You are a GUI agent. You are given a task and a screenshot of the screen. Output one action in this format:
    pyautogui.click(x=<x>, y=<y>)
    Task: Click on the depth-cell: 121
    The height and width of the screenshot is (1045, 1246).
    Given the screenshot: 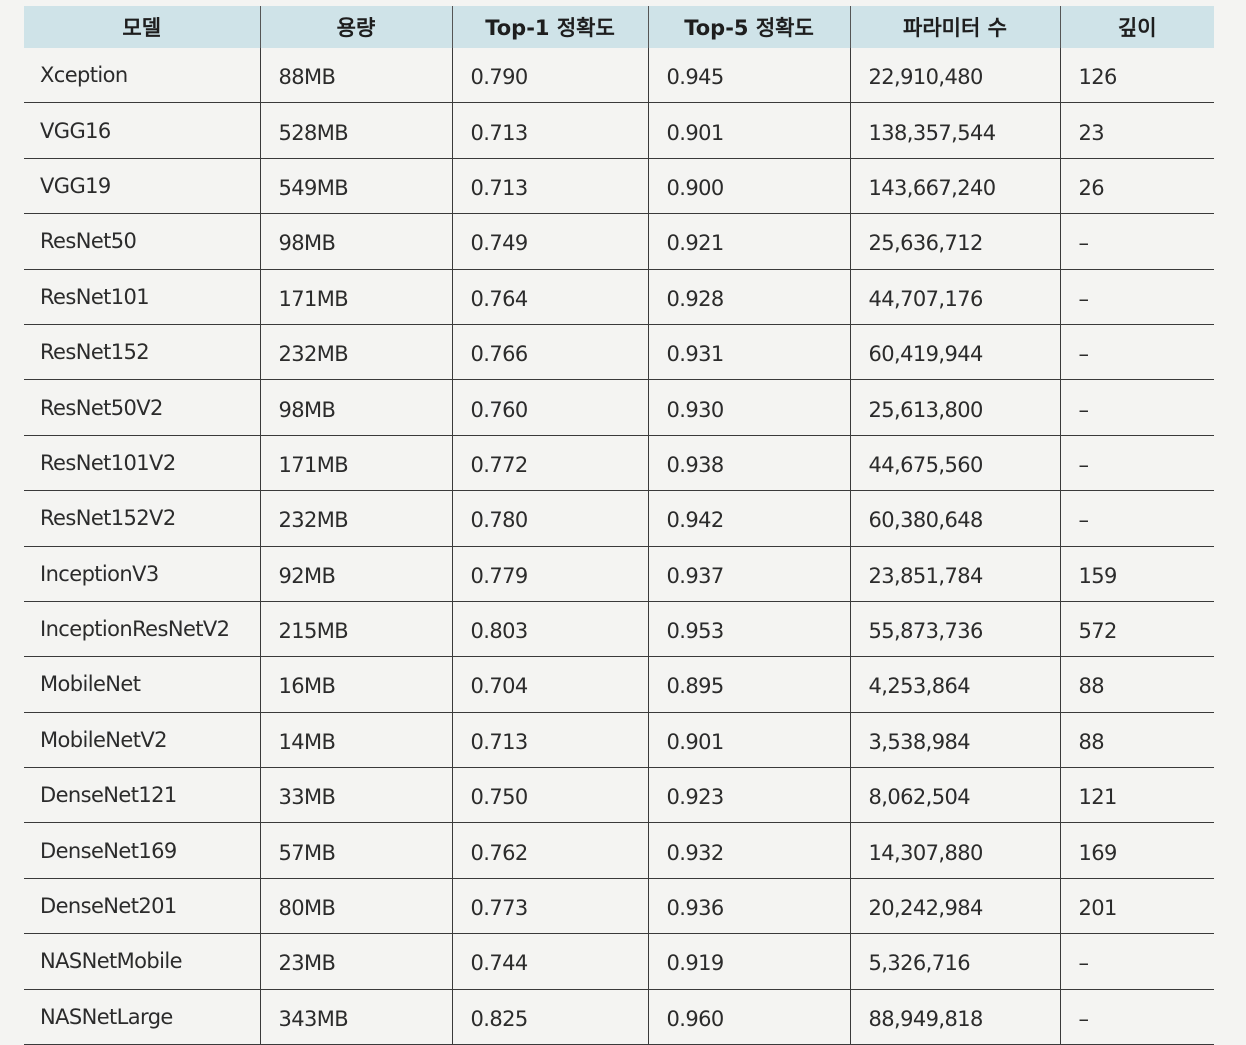 What is the action you would take?
    pyautogui.click(x=1137, y=795)
    